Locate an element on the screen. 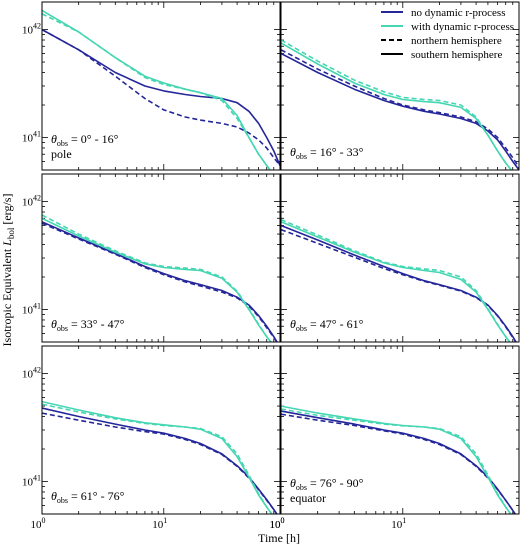 This screenshot has width=520, height=547. legend-item-4: southern hemisphere is located at coordinates (441, 55).